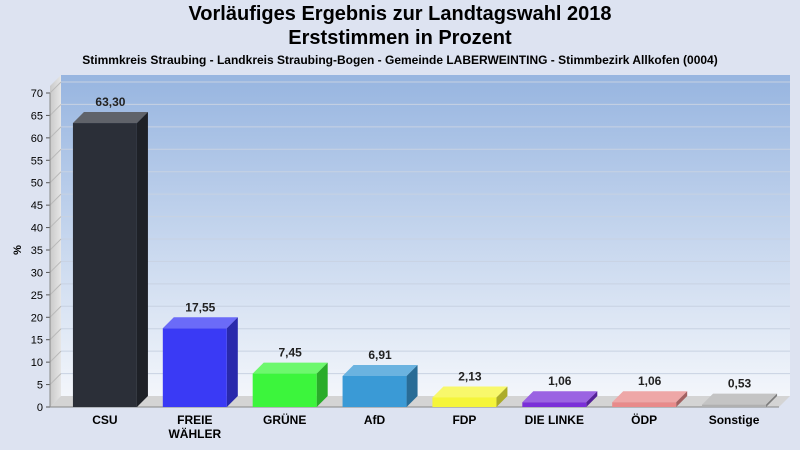 This screenshot has height=450, width=800. What do you see at coordinates (37, 116) in the screenshot?
I see `y-tick-label: 65` at bounding box center [37, 116].